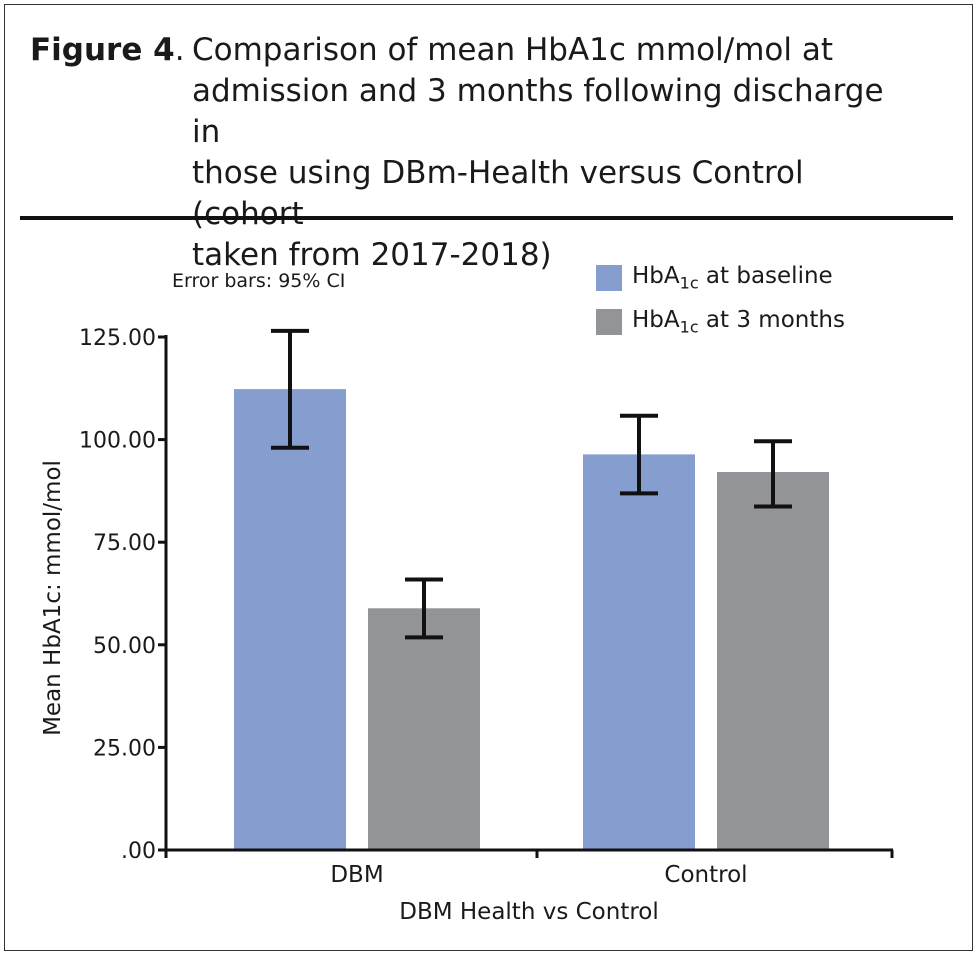  Describe the element at coordinates (732, 278) in the screenshot. I see `legend-label-baseline: HbA1c at baseline` at that location.